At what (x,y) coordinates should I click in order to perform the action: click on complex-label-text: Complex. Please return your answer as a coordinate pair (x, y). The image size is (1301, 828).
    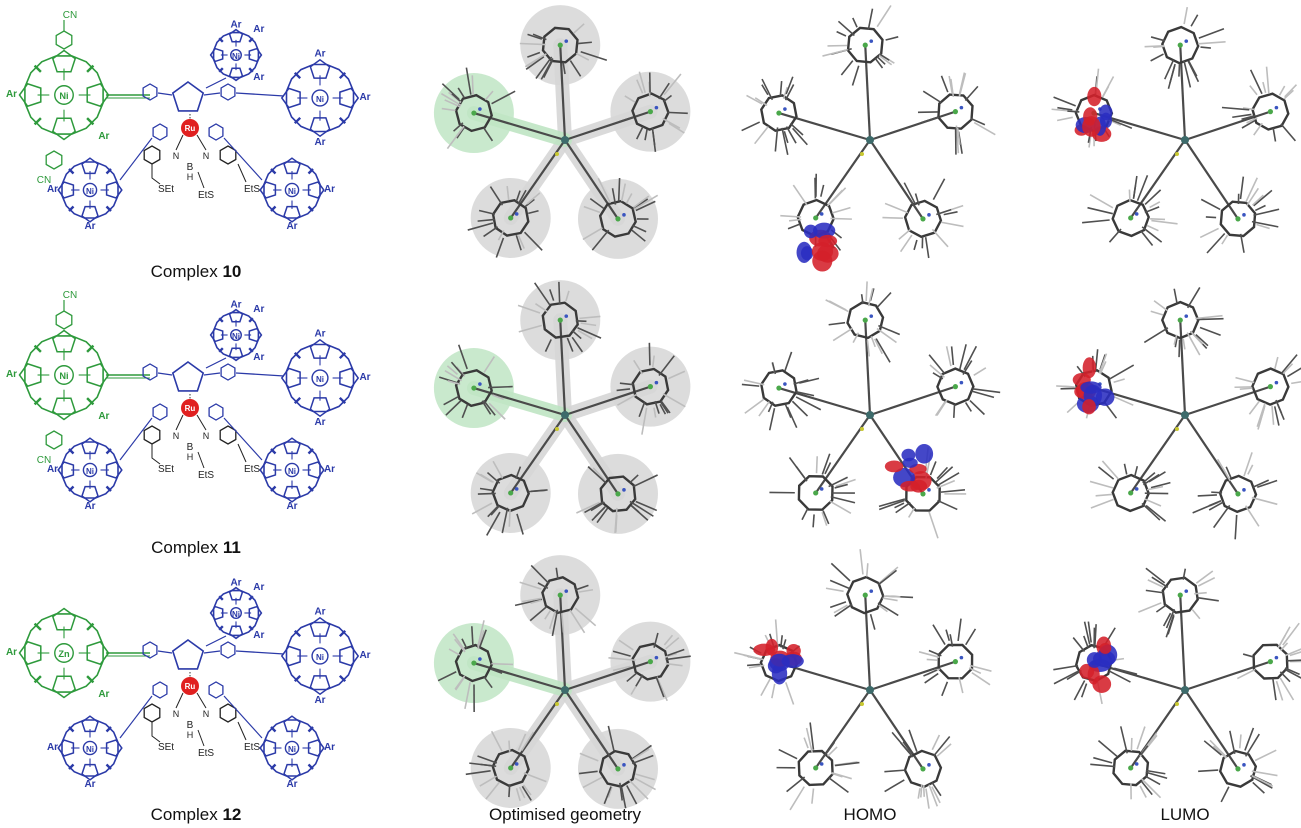
    Looking at the image, I should click on (186, 814).